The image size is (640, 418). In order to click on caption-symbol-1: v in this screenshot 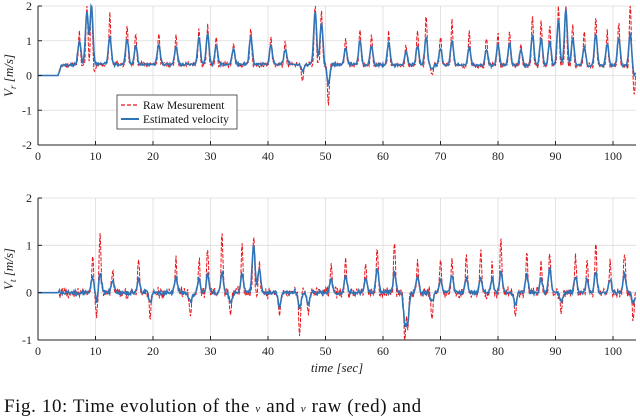, I will do `click(258, 409)`.